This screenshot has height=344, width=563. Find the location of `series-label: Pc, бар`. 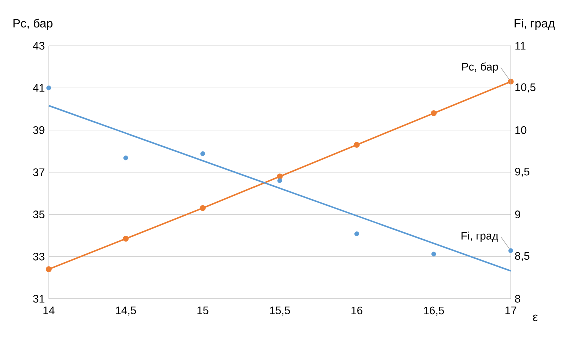

series-label: Pc, бар is located at coordinates (480, 67).